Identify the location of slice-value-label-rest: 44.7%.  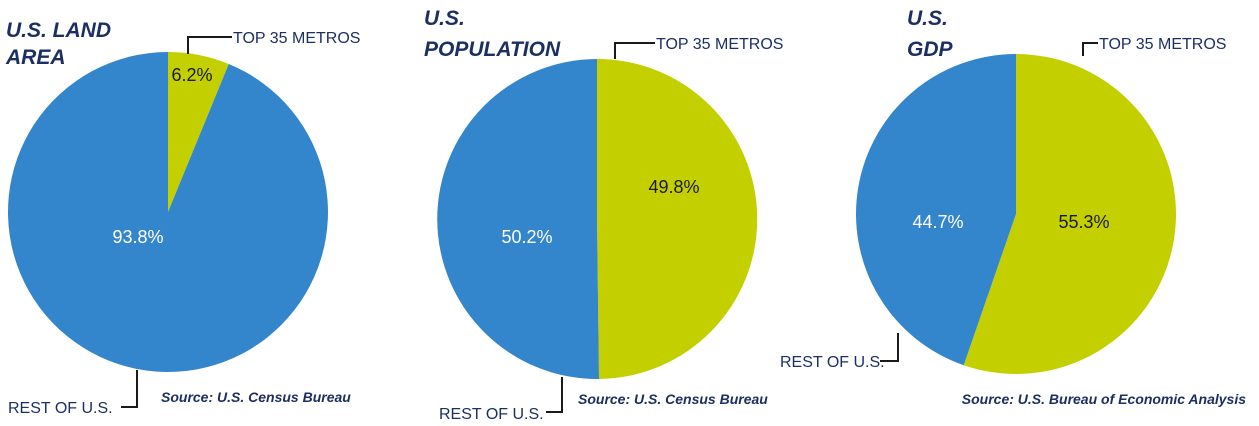
(937, 222).